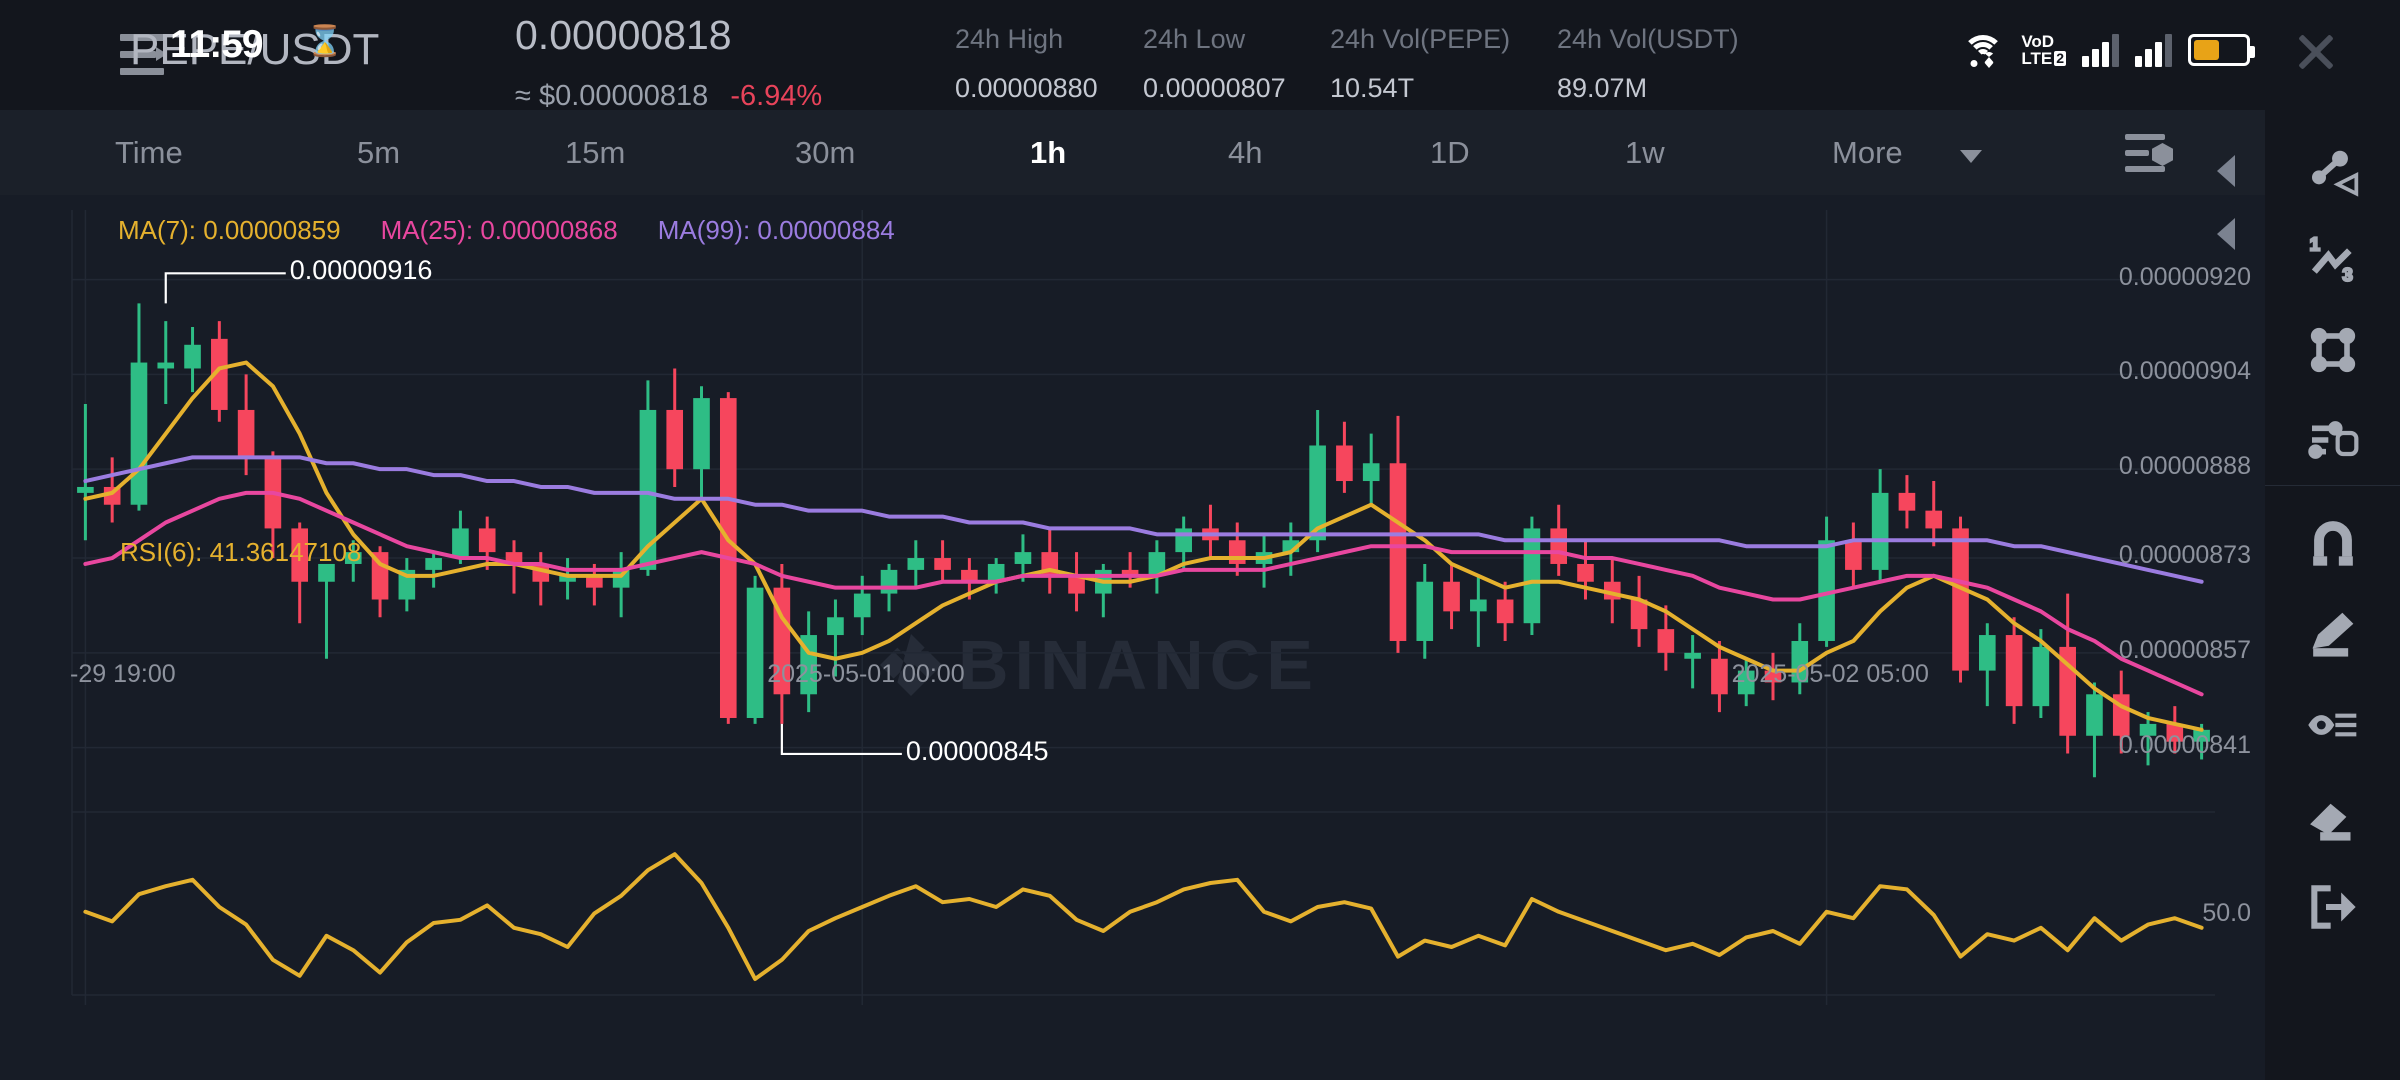 The height and width of the screenshot is (1080, 2400). Describe the element at coordinates (2332, 907) in the screenshot. I see `exit-tool-icon` at that location.